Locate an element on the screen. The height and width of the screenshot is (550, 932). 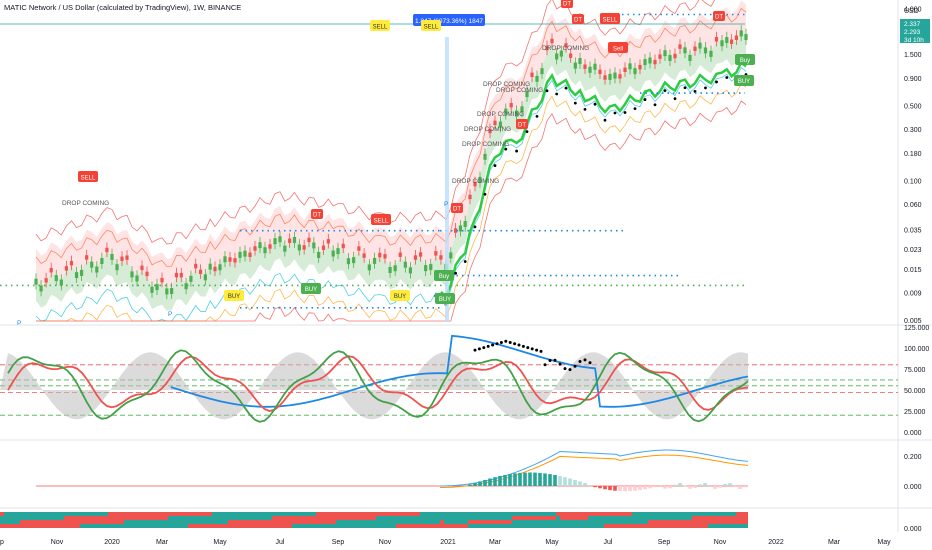
dt-signal is located at coordinates (317, 214).